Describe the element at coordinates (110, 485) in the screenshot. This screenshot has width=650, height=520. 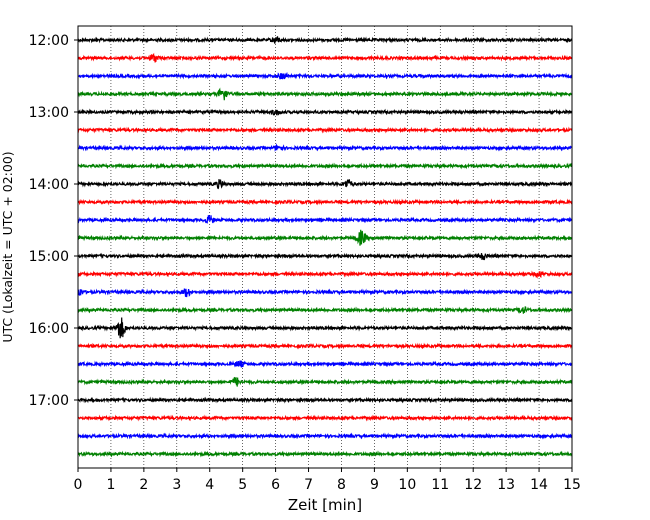
I see `x-tick-label: 1` at that location.